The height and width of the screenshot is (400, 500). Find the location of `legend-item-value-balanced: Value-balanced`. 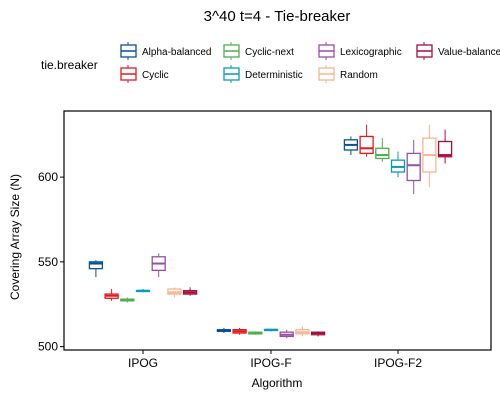

legend-item-value-balanced: Value-balanced is located at coordinates (458, 51).